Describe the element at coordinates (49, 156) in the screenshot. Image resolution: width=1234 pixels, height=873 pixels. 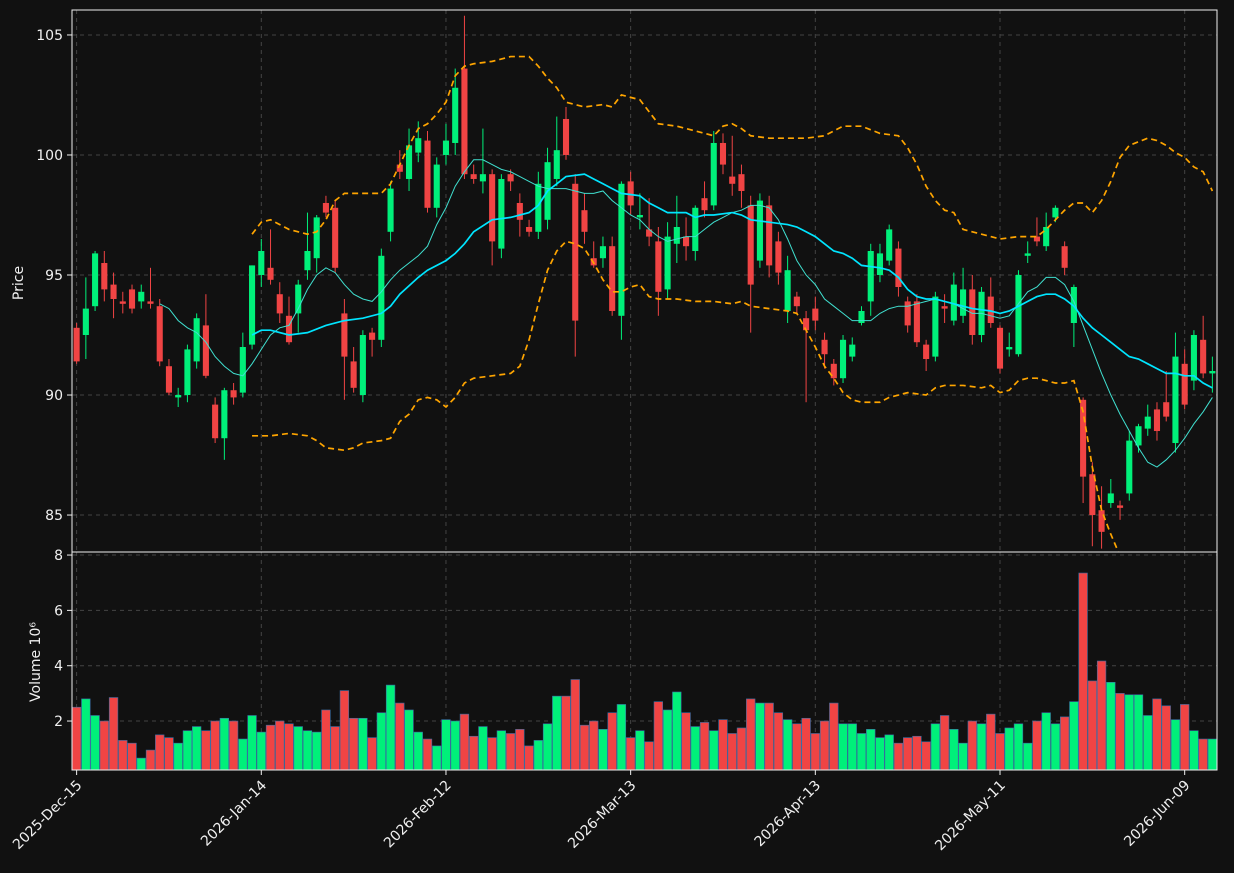
I see `y-tick-label: 100` at that location.